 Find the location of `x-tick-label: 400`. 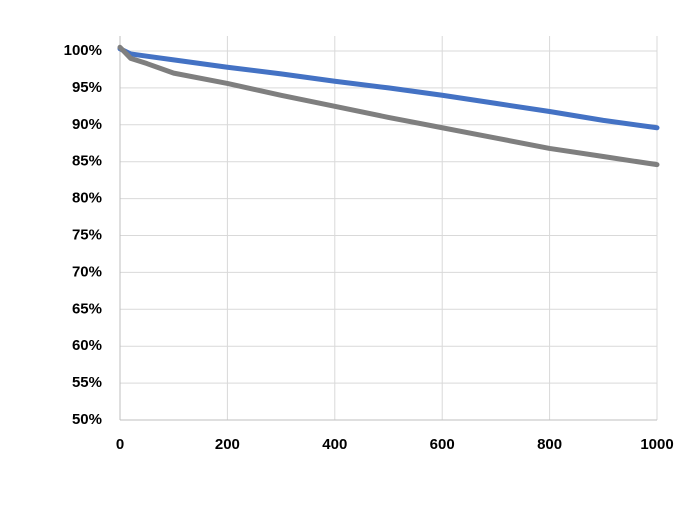

x-tick-label: 400 is located at coordinates (334, 444).